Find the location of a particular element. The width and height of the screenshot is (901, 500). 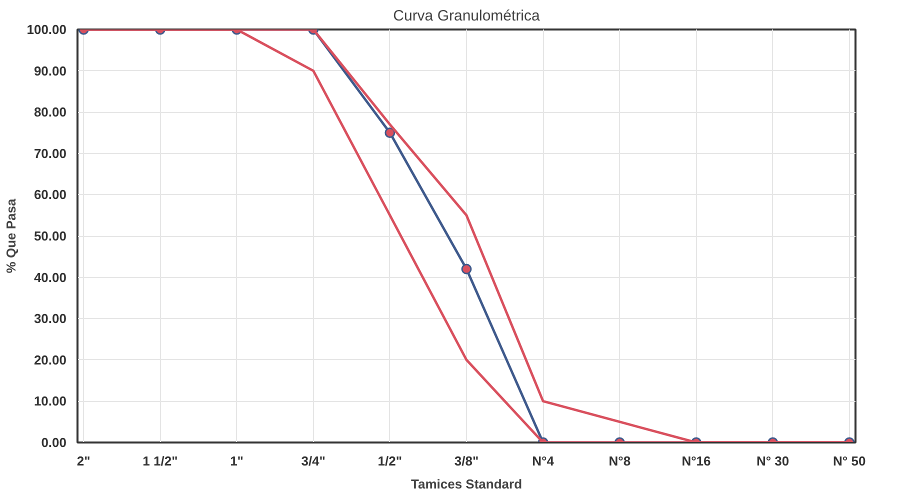

y-tick-label: 50.00 is located at coordinates (50, 236).